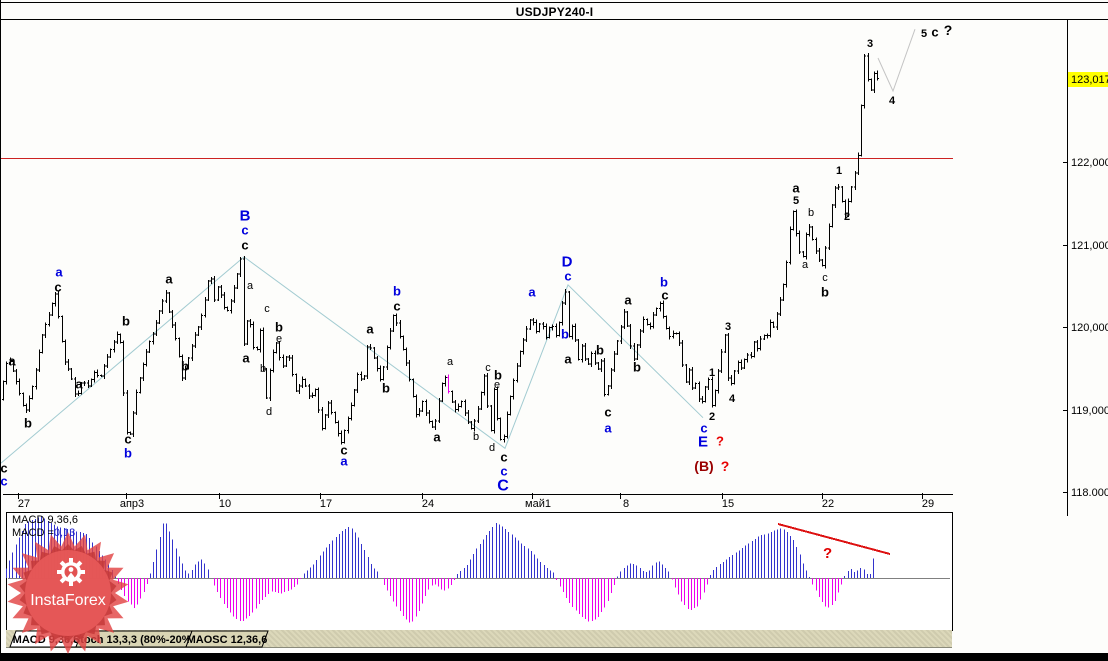 This screenshot has height=661, width=1108. Describe the element at coordinates (33, 533) in the screenshot. I see `macd-value-prefix: MACD =` at that location.